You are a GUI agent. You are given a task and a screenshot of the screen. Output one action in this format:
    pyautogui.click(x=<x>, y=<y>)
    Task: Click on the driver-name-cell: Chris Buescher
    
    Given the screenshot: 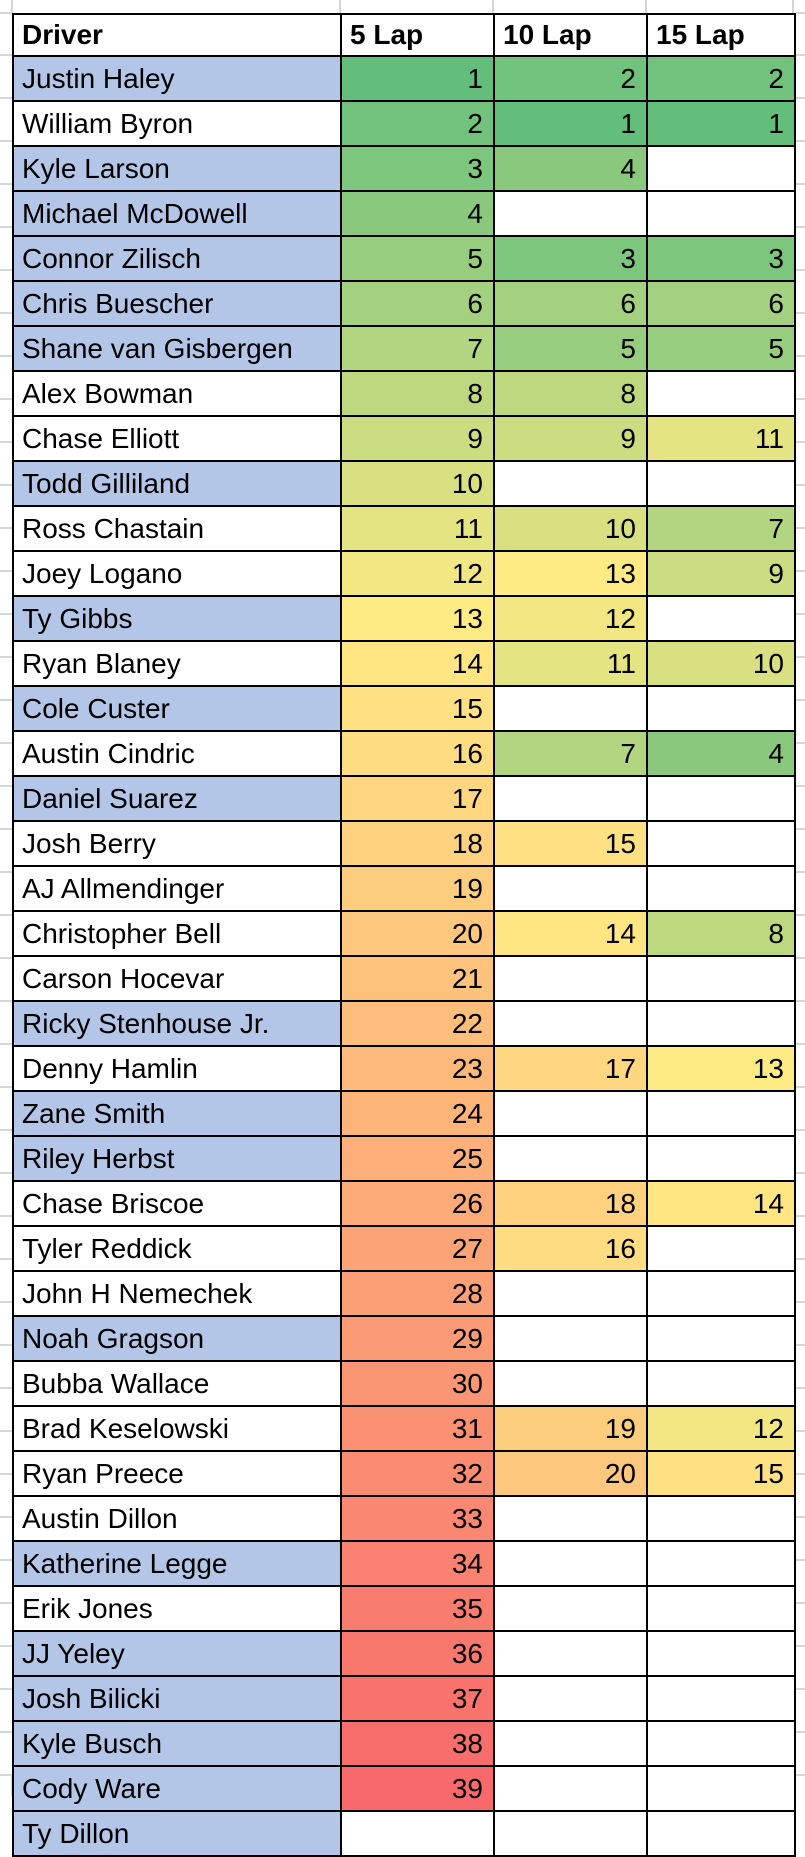 What is the action you would take?
    pyautogui.click(x=177, y=303)
    